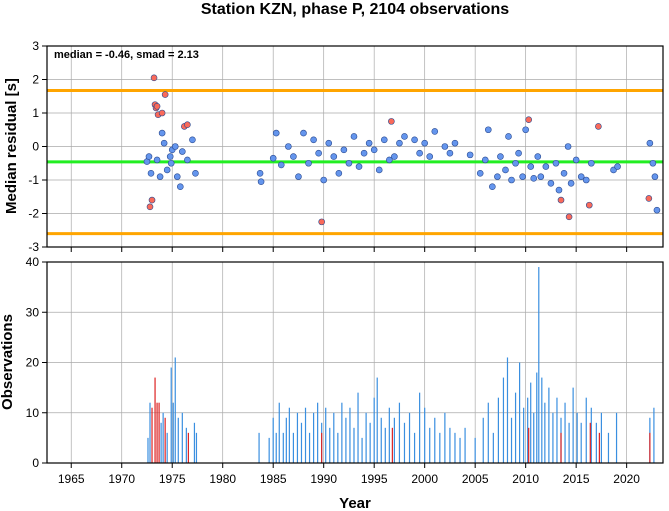 This screenshot has height=511, width=669. I want to click on y-tick-label: -1, so click(33, 180).